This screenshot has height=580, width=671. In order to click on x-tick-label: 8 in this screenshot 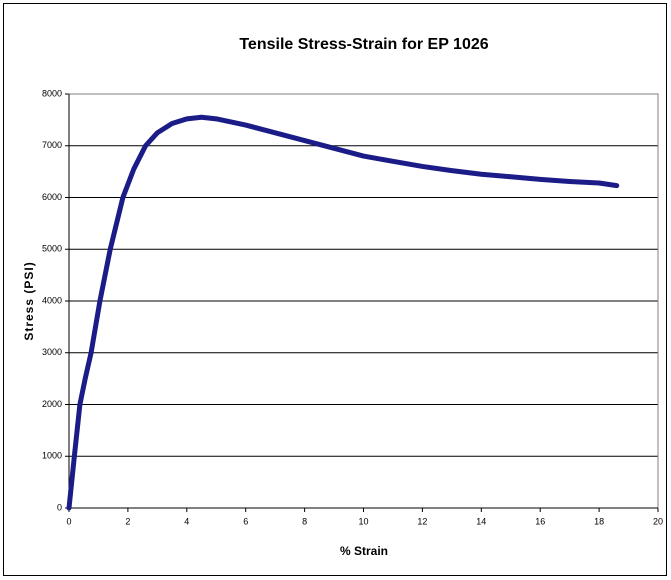, I will do `click(304, 521)`.